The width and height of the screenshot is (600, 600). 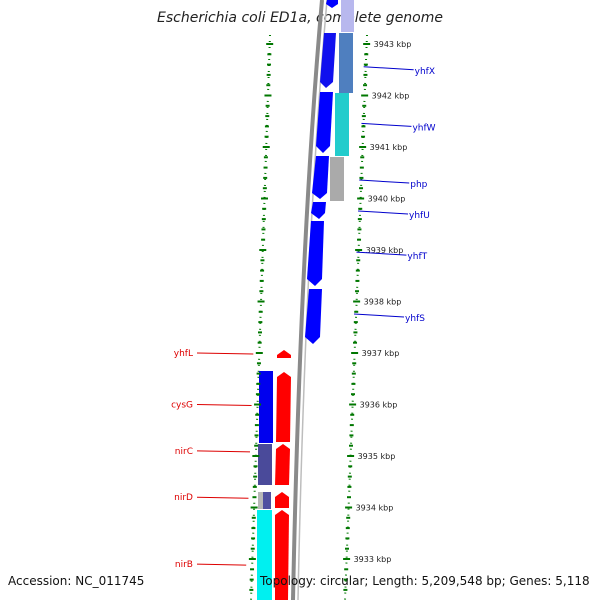 What do you see at coordinates (282, 464) in the screenshot?
I see `gene-block-nirc-region` at bounding box center [282, 464].